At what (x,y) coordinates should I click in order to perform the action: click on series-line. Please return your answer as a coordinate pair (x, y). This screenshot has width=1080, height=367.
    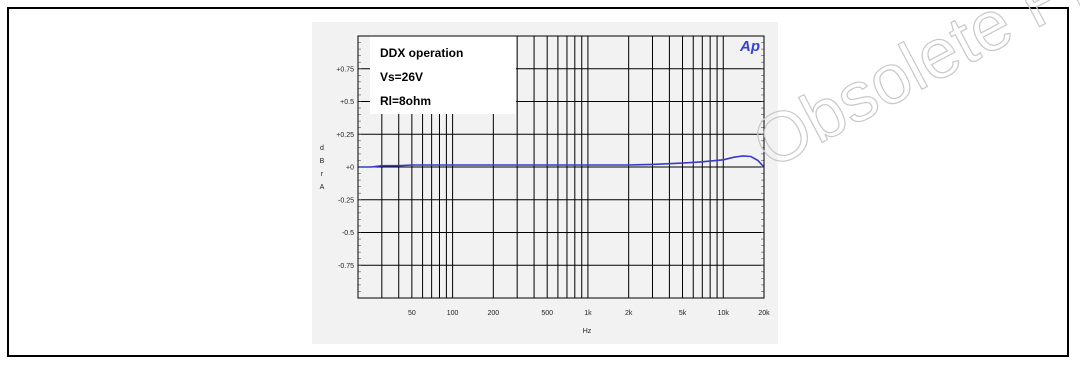
    Looking at the image, I should click on (561, 161).